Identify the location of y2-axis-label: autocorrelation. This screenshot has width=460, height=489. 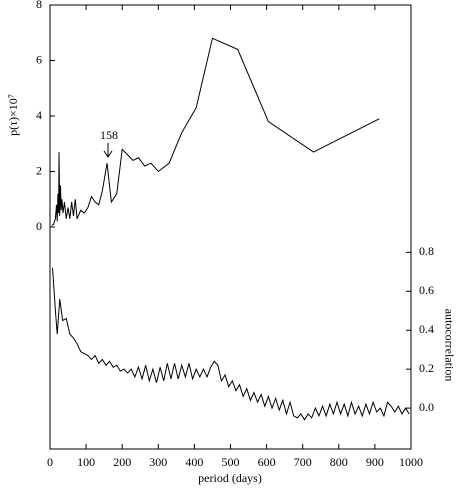
(449, 345).